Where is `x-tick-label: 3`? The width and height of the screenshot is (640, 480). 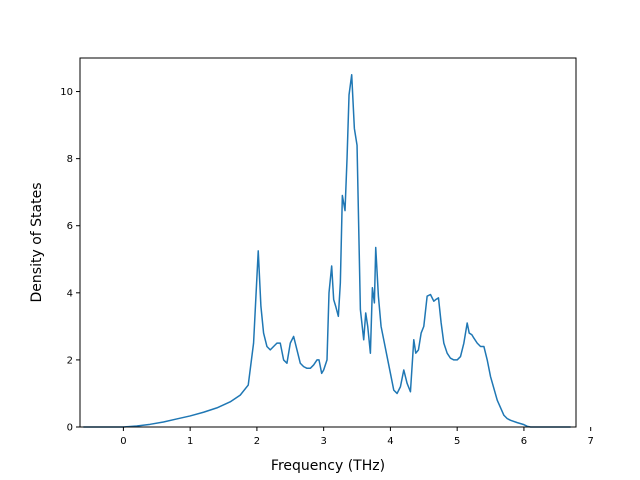 x-tick-label: 3 is located at coordinates (323, 441).